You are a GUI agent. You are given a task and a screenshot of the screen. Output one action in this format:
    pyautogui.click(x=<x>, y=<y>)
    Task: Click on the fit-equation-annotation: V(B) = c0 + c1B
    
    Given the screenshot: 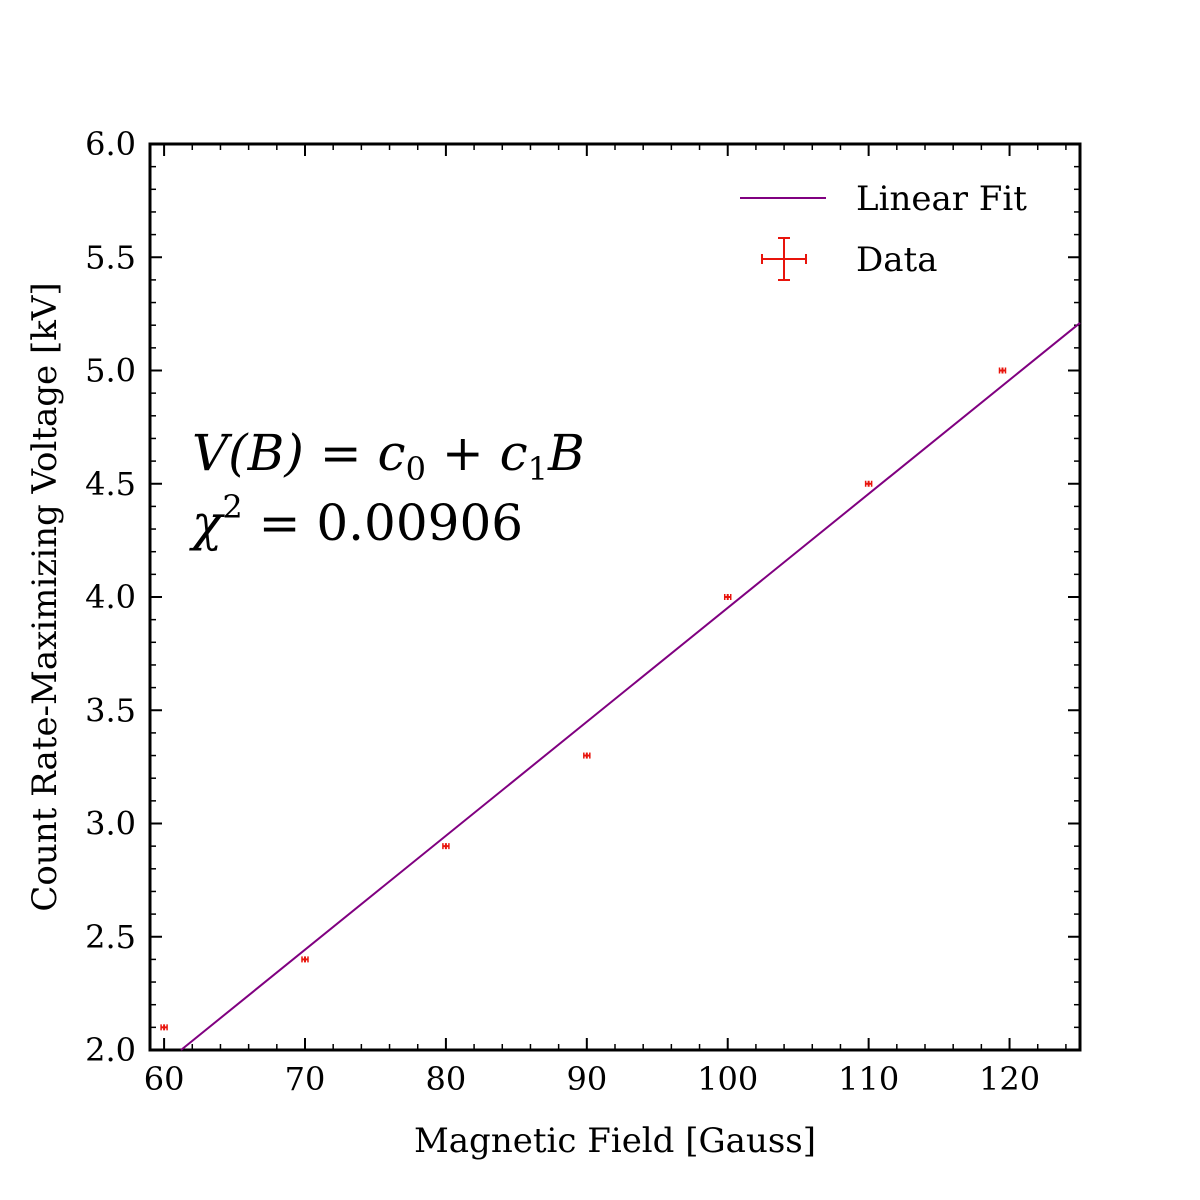 What is the action you would take?
    pyautogui.click(x=388, y=456)
    